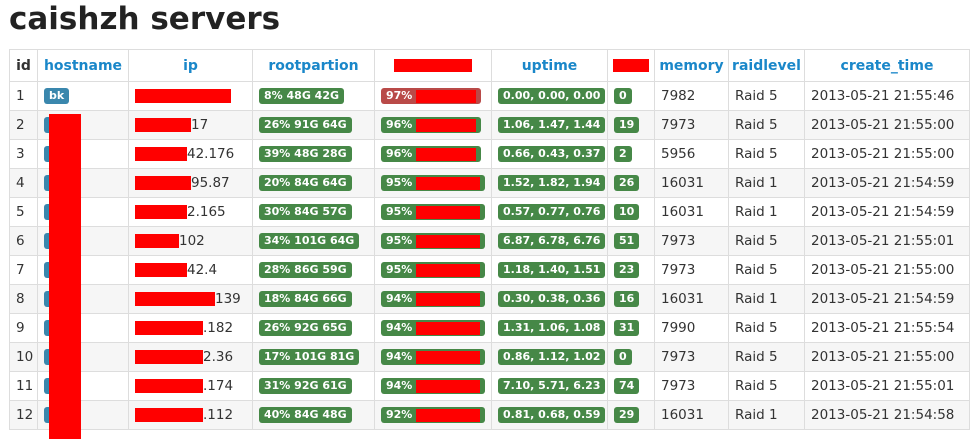  Describe the element at coordinates (83, 65) in the screenshot. I see `header-hostname: hostname` at that location.